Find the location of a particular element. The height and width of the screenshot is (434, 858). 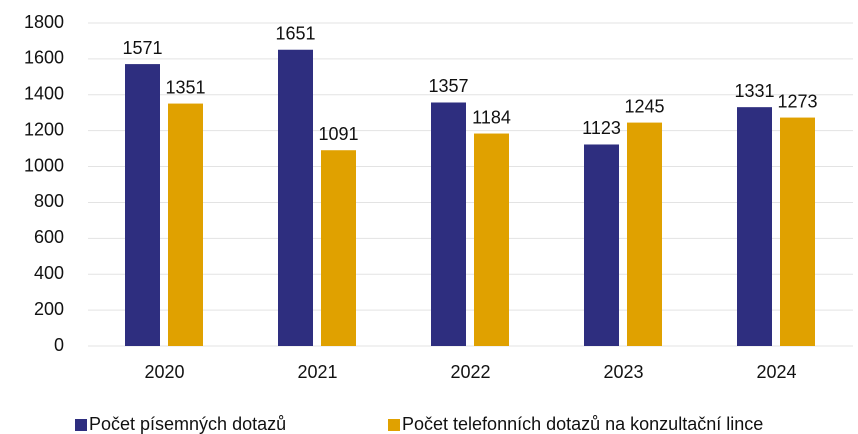

data-label: 1351 is located at coordinates (185, 87).